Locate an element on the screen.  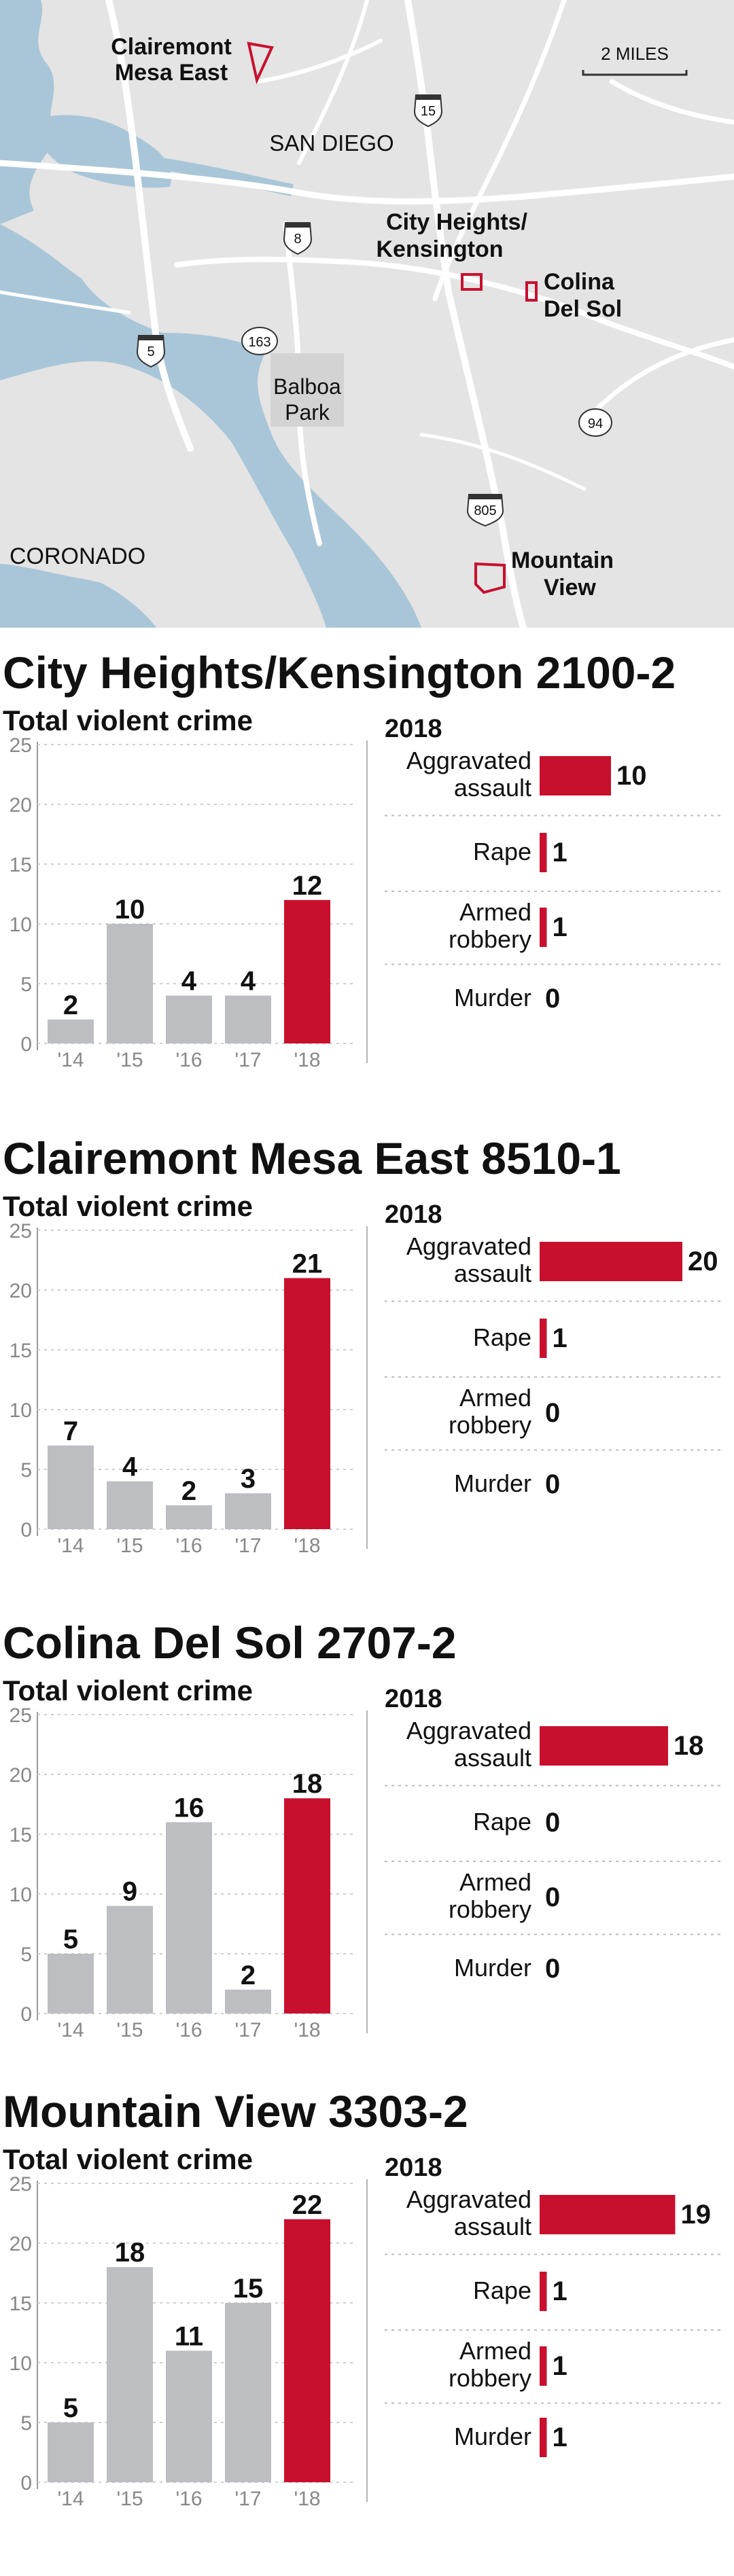
chart-title: Colina Del Sol 2707-2 is located at coordinates (230, 1642).